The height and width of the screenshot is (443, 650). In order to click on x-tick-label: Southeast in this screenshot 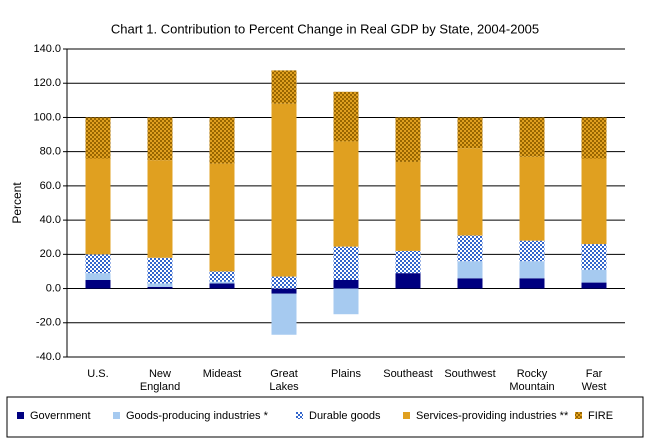, I will do `click(408, 374)`.